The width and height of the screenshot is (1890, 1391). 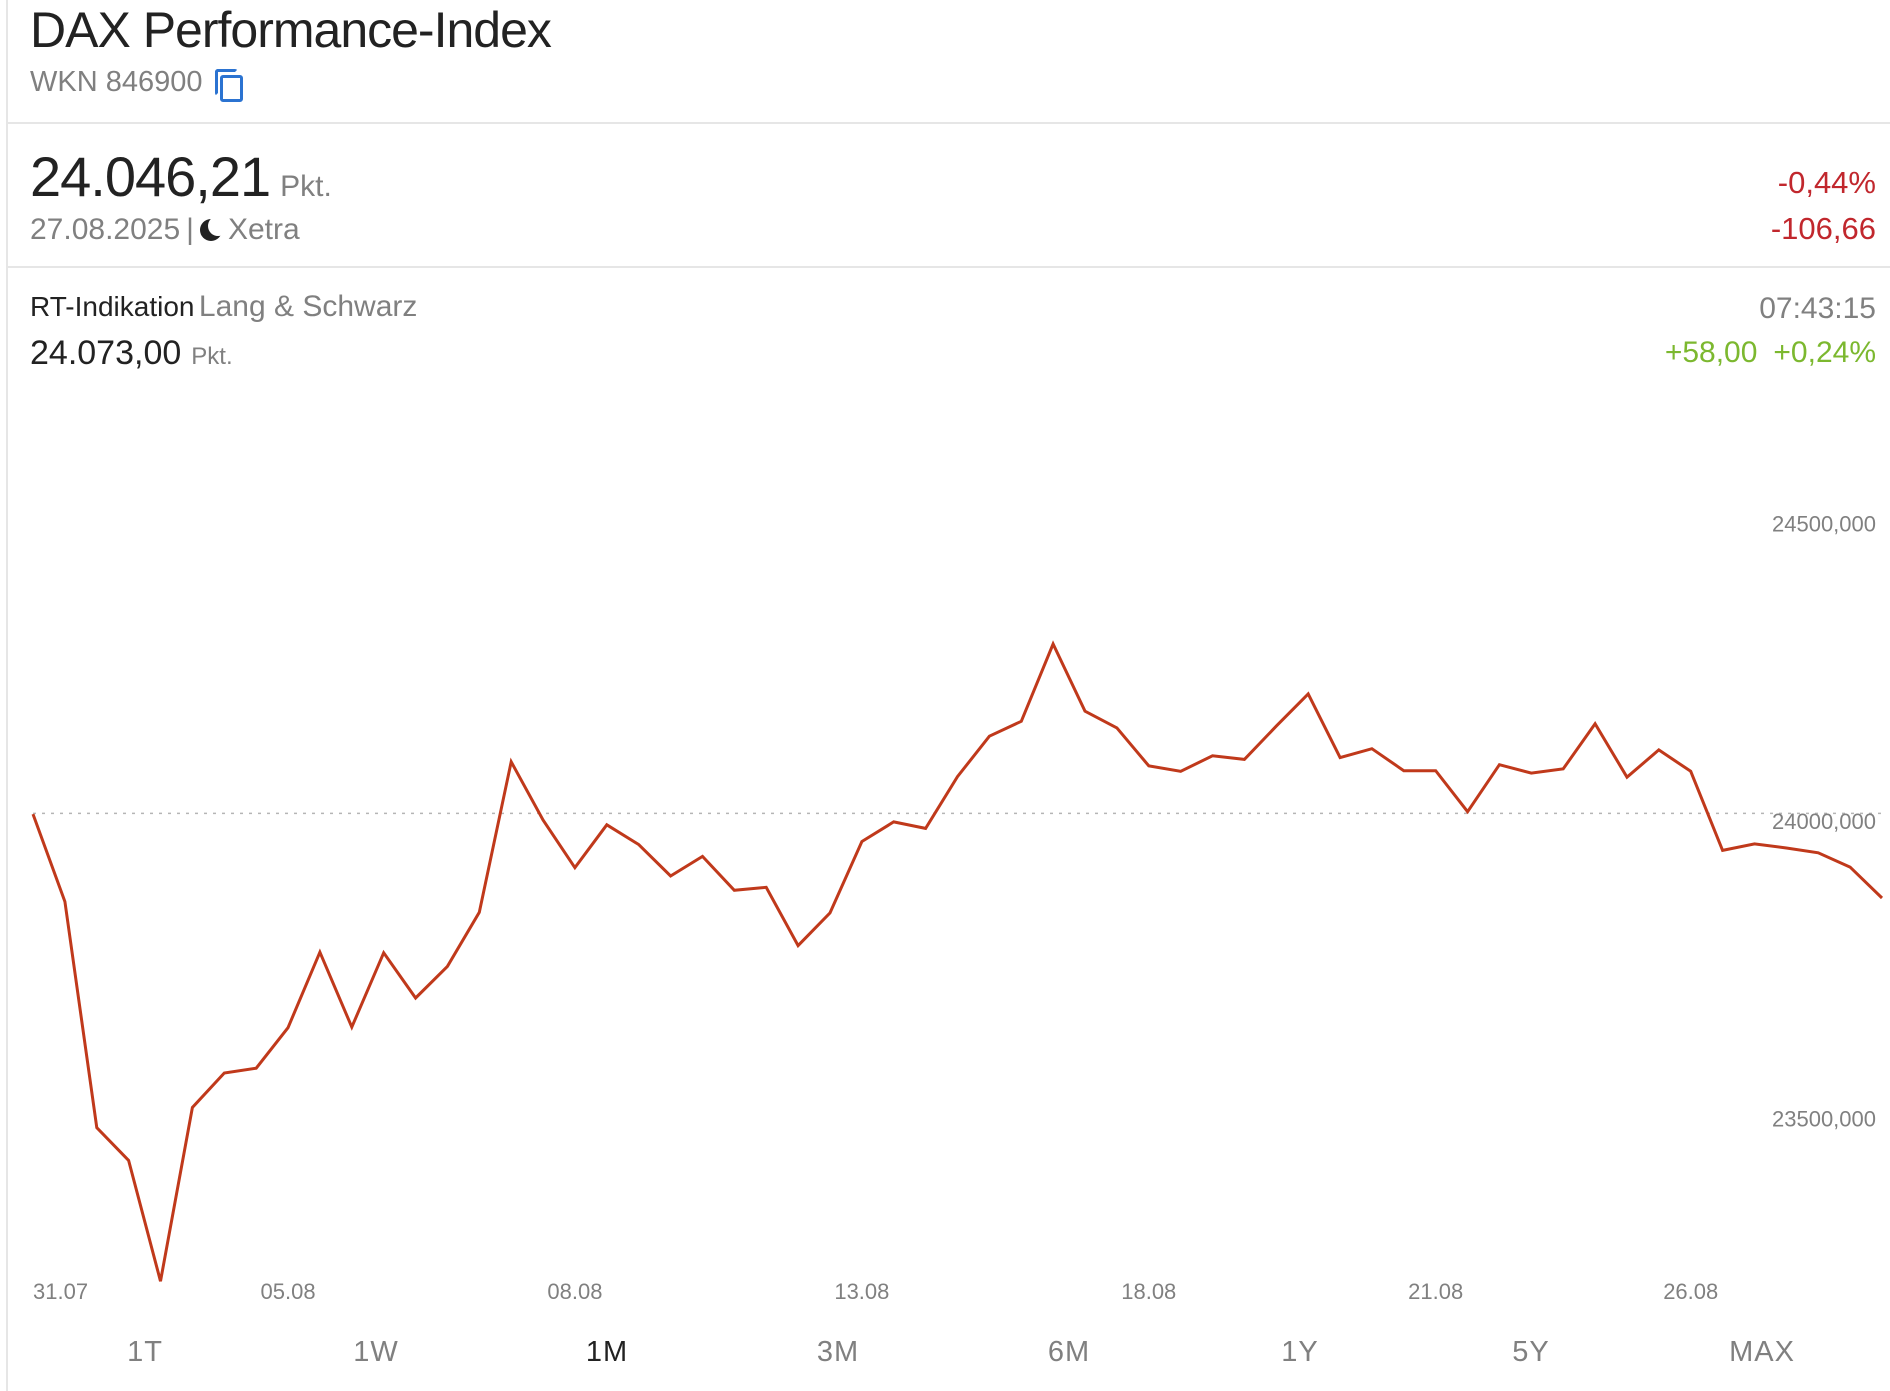 What do you see at coordinates (1826, 182) in the screenshot?
I see `change-percent: -0,44%` at bounding box center [1826, 182].